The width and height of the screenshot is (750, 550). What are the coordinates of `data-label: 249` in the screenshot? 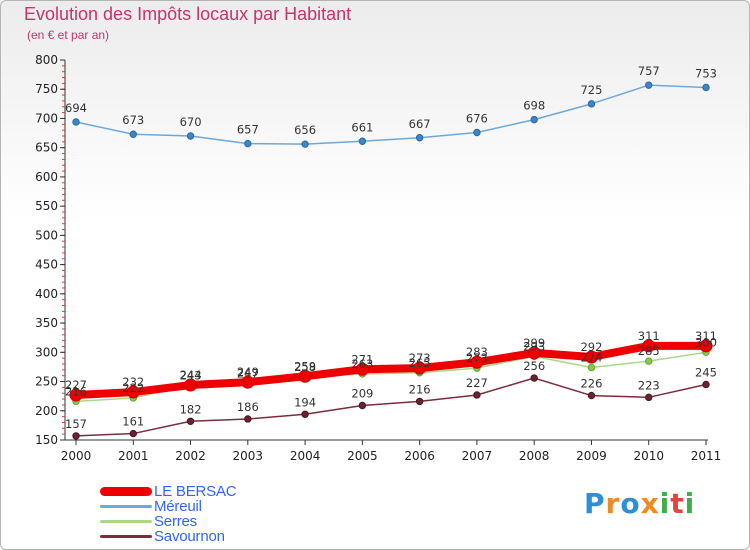 It's located at (248, 372).